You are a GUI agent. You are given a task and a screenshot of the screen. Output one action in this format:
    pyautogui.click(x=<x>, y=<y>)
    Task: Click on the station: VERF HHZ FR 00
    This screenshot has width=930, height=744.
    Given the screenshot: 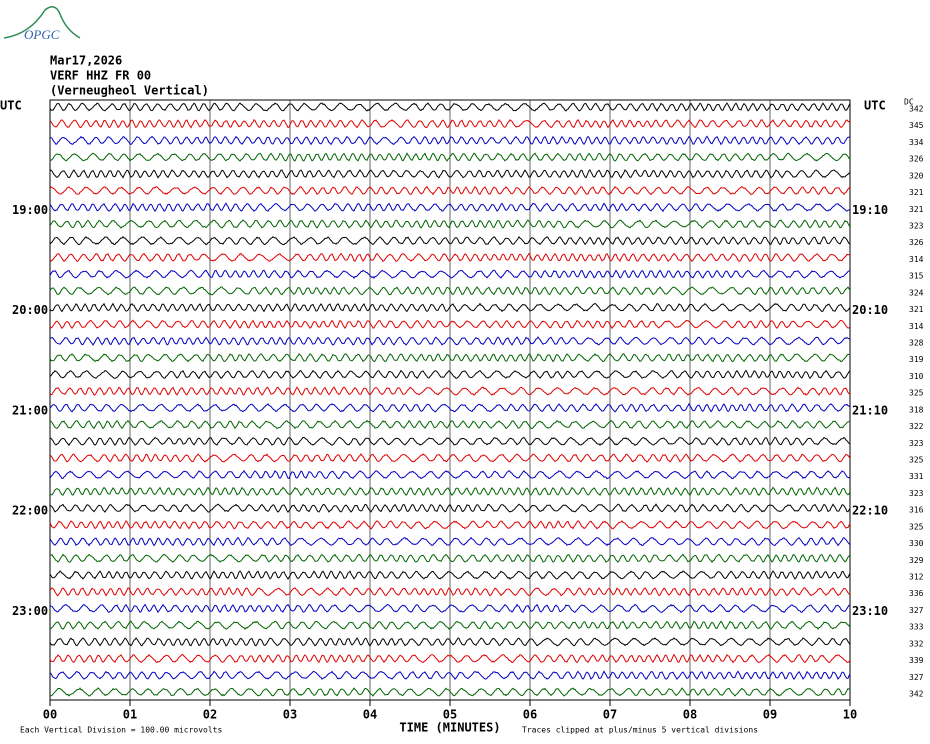 What is the action you would take?
    pyautogui.click(x=100, y=76)
    